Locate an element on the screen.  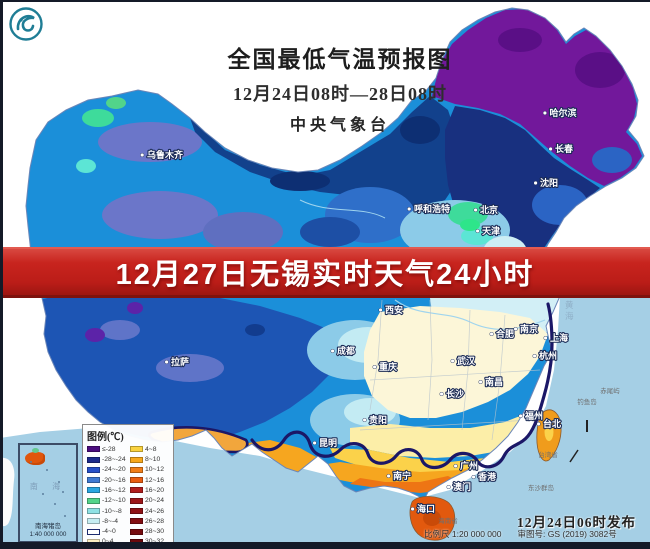
city-label: 长春 is located at coordinates (564, 148).